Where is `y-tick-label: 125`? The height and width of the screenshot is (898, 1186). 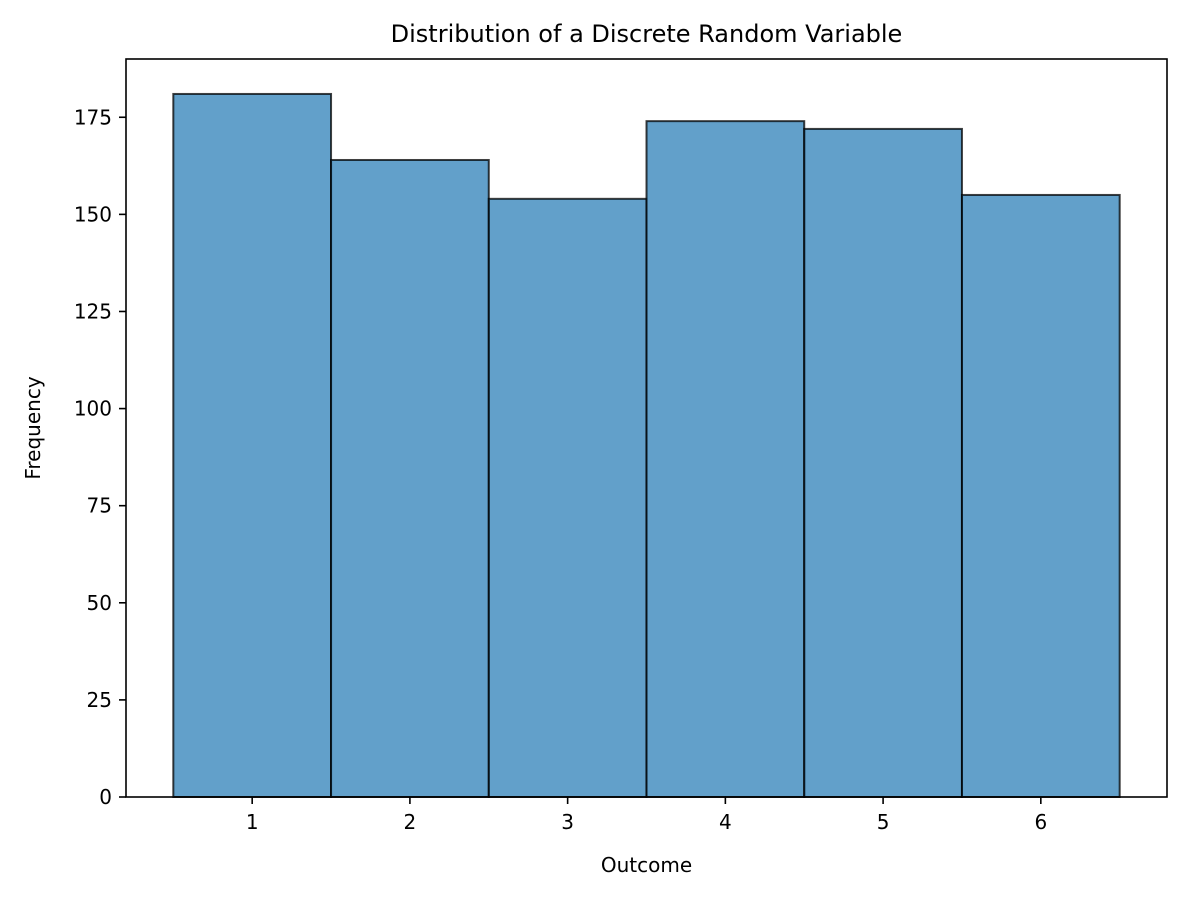 y-tick-label: 125 is located at coordinates (93, 311).